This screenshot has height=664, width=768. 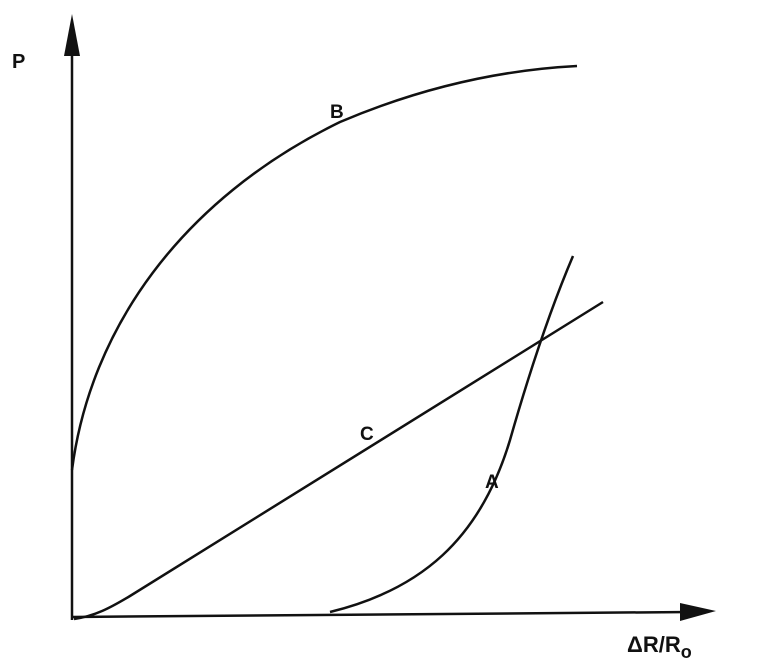 What do you see at coordinates (72, 35) in the screenshot?
I see `y-axis-arrow-icon` at bounding box center [72, 35].